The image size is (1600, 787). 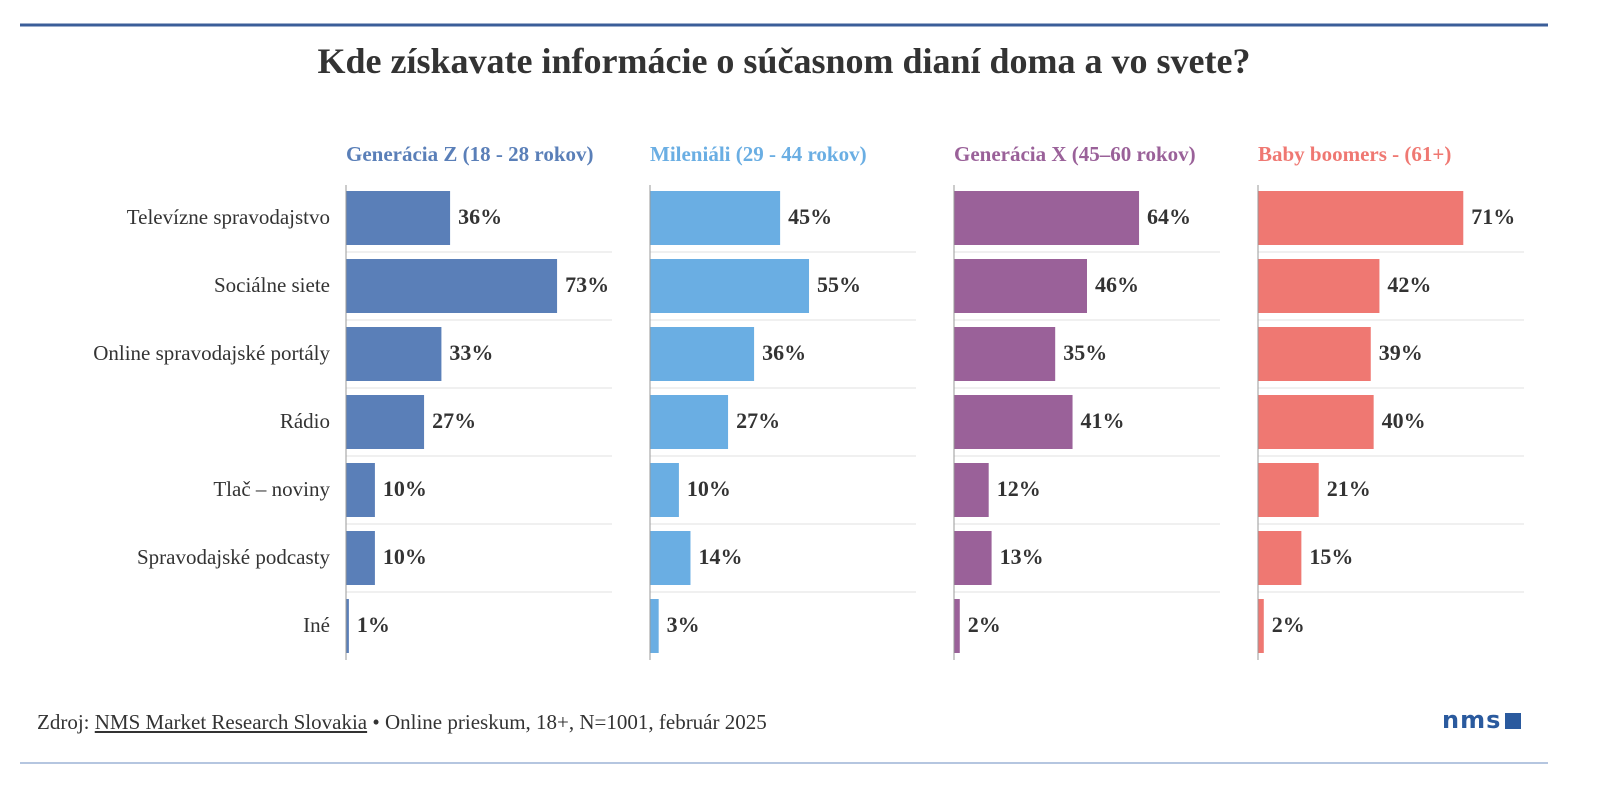 I want to click on value-label: 71%, so click(x=1493, y=216).